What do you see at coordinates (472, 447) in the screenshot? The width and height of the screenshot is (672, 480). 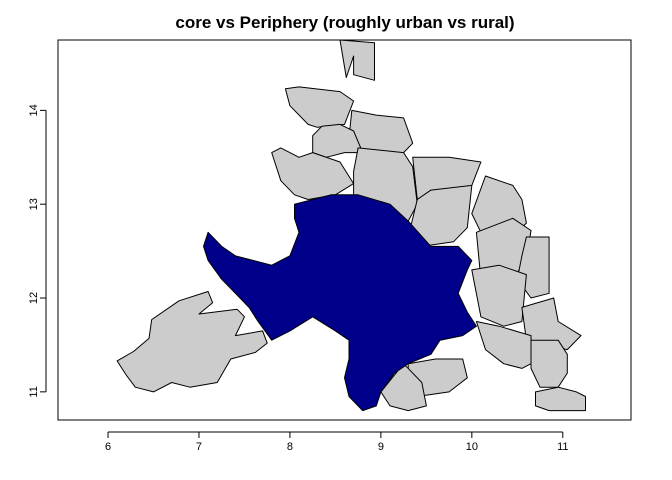 I see `x-tick-label: 10` at bounding box center [472, 447].